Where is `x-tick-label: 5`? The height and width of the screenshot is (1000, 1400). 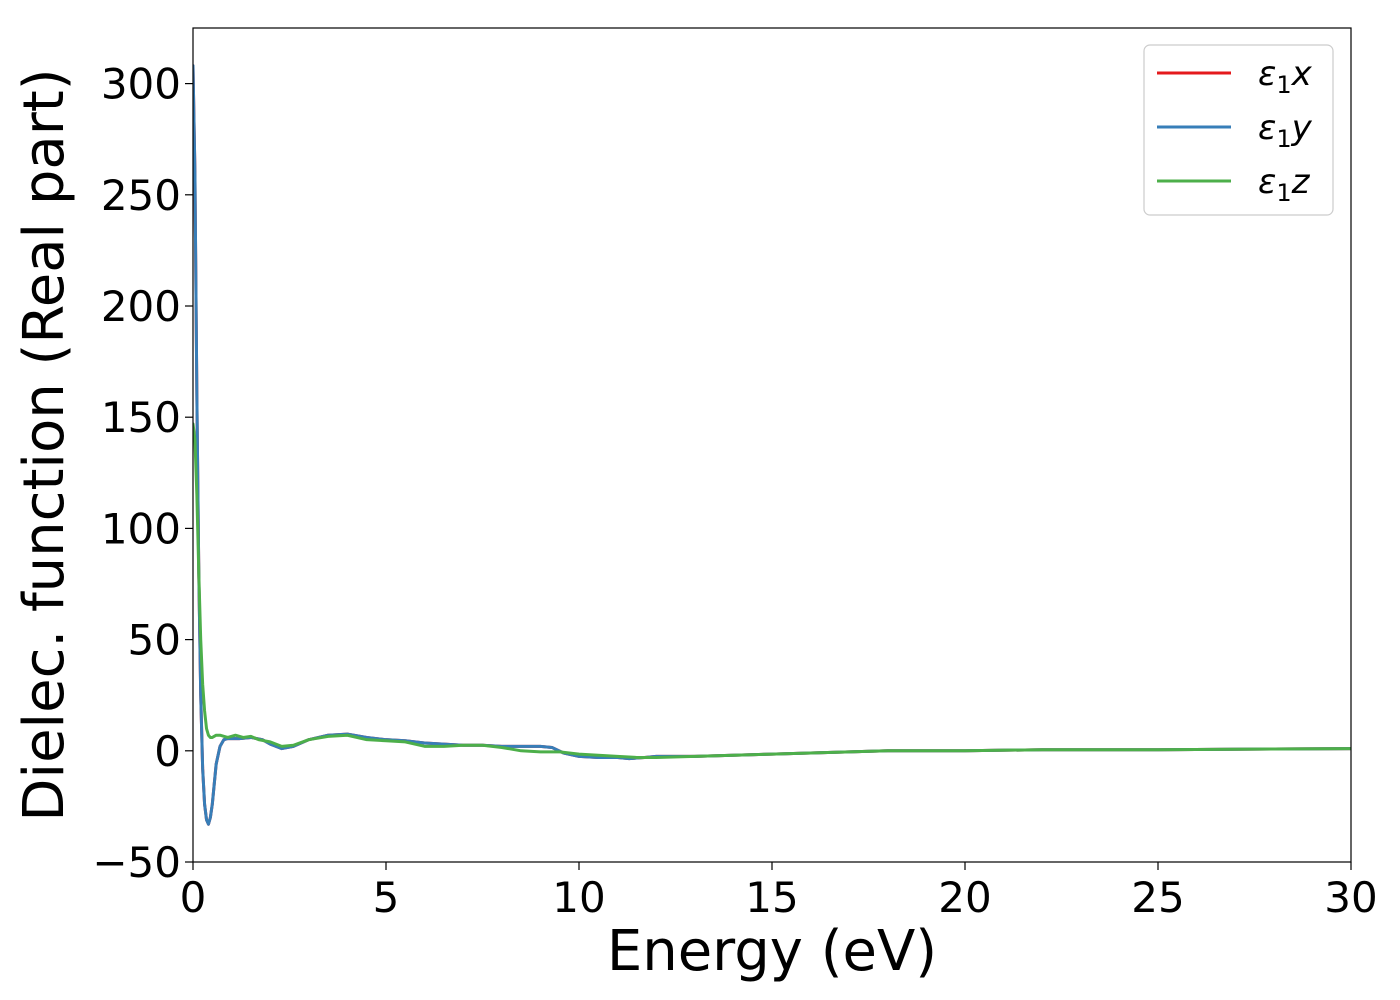
x-tick-label: 5 is located at coordinates (386, 897).